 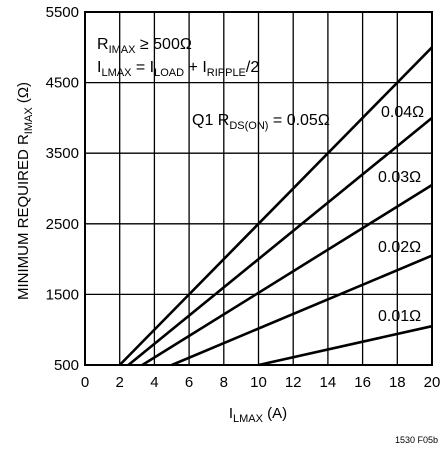 What do you see at coordinates (85, 382) in the screenshot?
I see `x-tick-label: 0` at bounding box center [85, 382].